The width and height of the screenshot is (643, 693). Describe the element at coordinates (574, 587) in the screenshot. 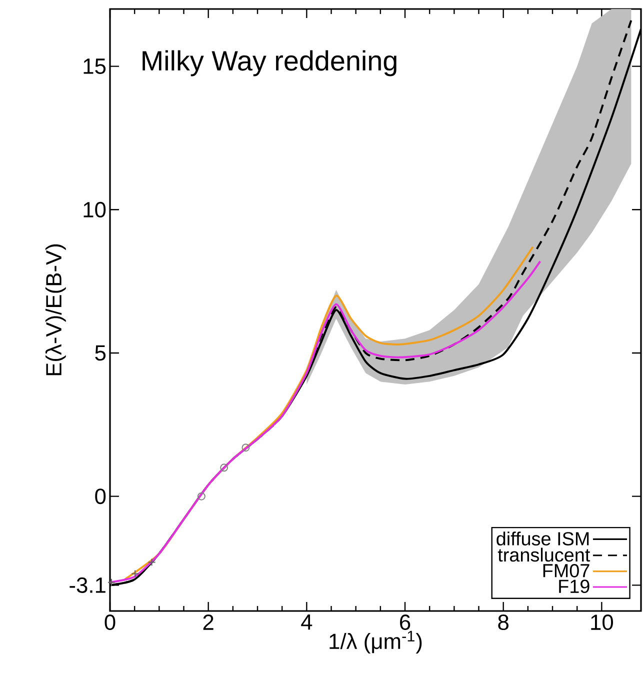

I see `legend-label: F19` at that location.